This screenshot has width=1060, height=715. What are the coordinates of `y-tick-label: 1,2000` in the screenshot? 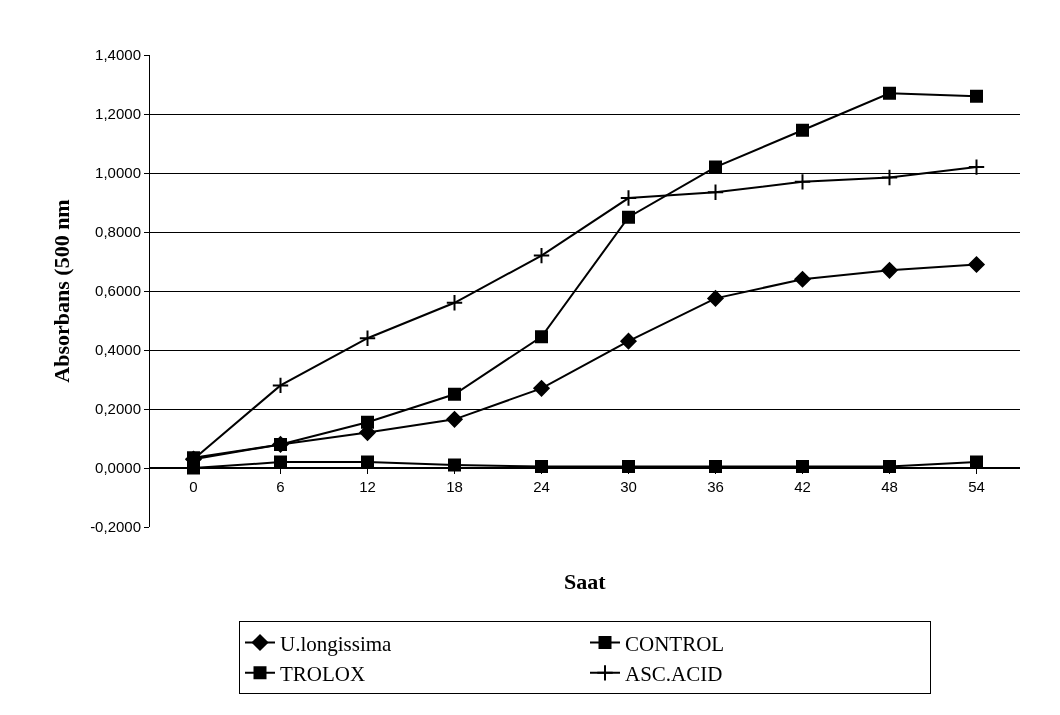 It's located at (118, 114).